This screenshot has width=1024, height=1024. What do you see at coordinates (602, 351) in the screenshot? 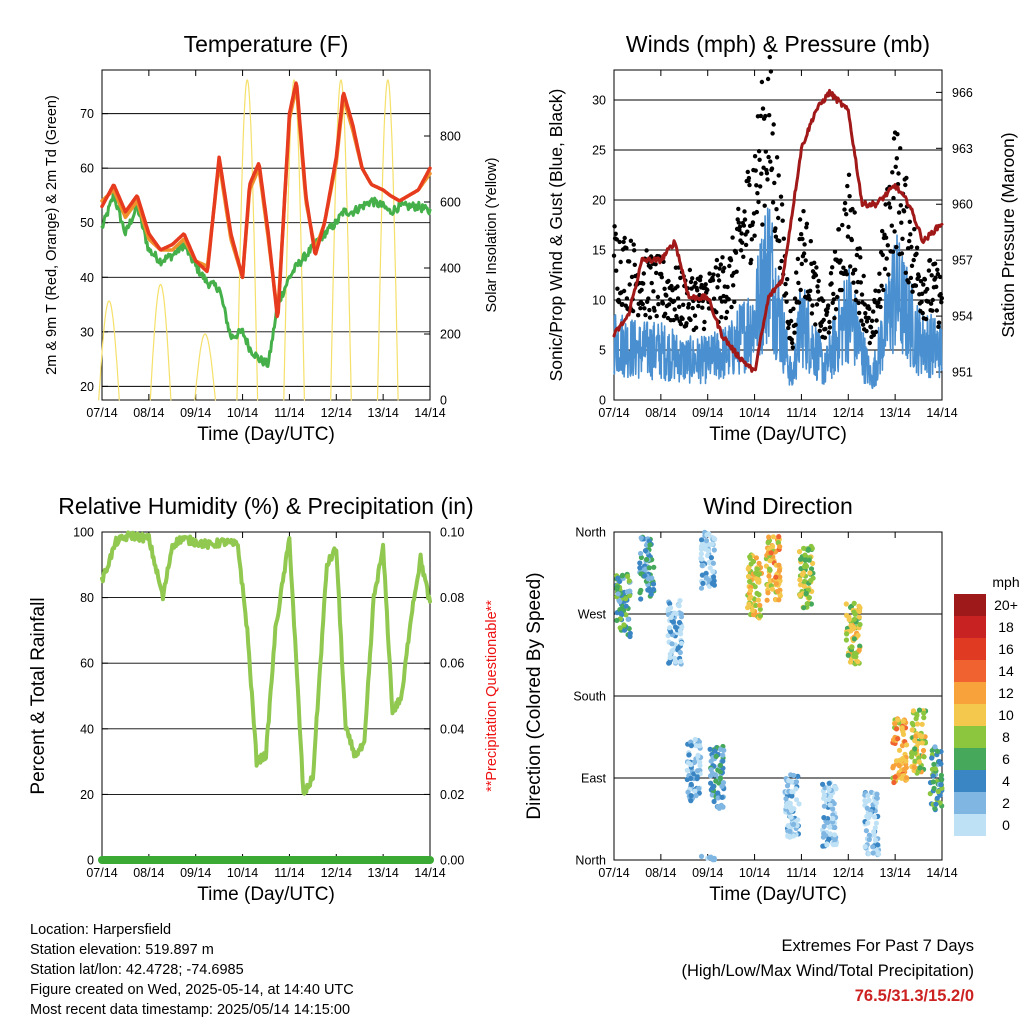
I see `y-tick-label: 5` at bounding box center [602, 351].